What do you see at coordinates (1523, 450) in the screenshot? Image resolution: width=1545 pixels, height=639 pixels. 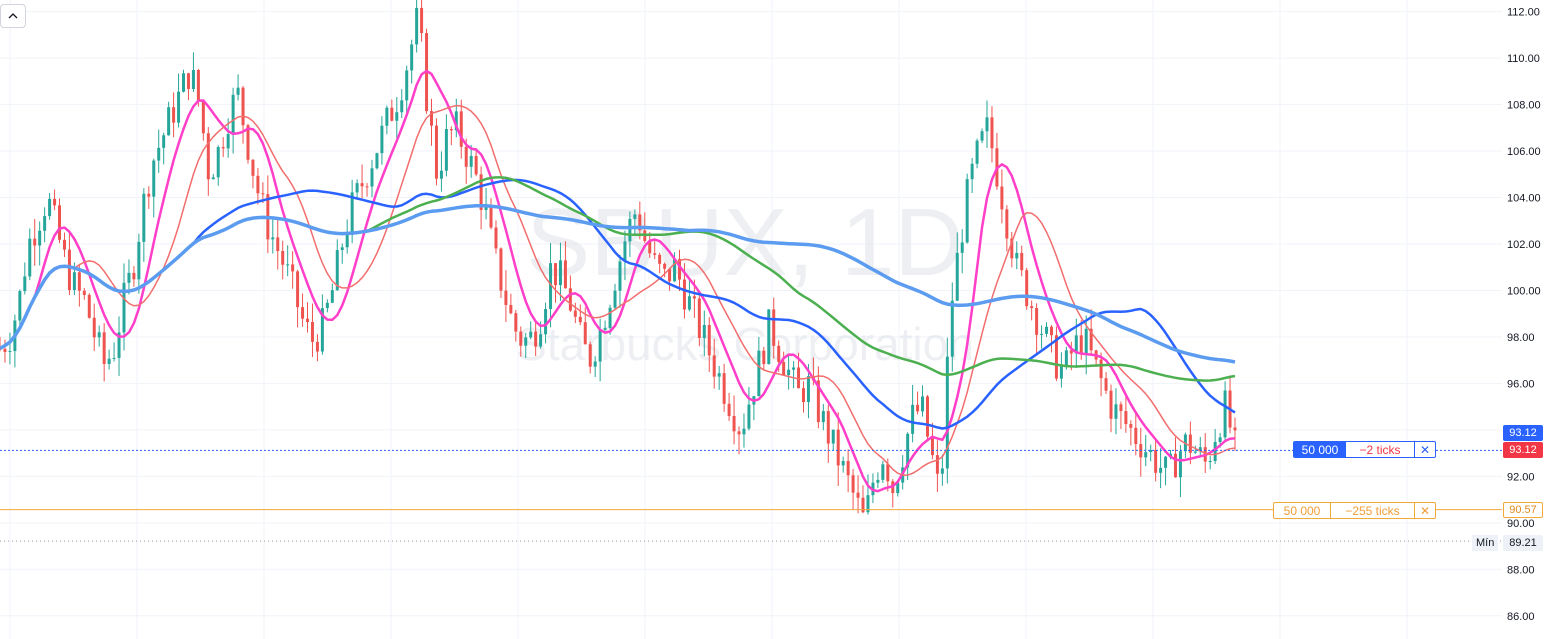 I see `price-label-last: 93.12` at bounding box center [1523, 450].